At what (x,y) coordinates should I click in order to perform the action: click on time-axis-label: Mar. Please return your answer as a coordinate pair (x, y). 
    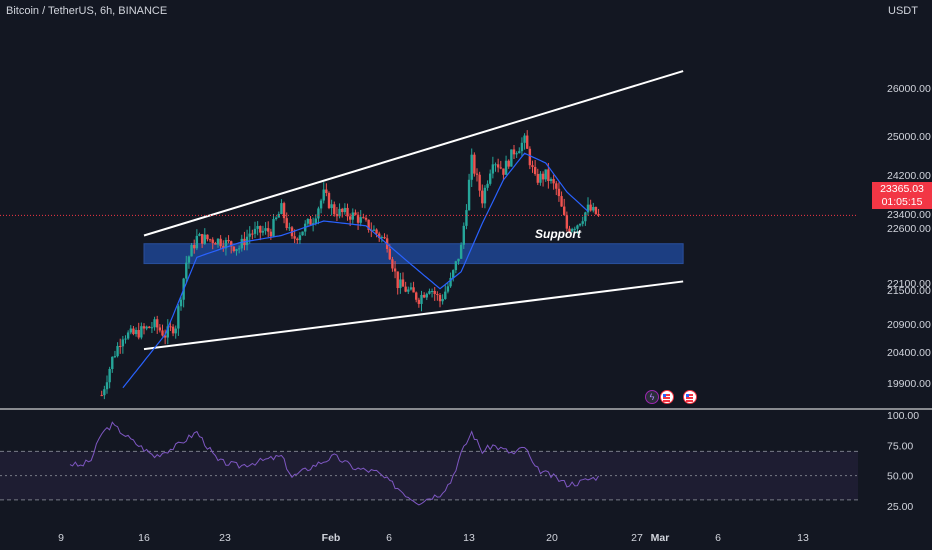
    Looking at the image, I should click on (660, 538).